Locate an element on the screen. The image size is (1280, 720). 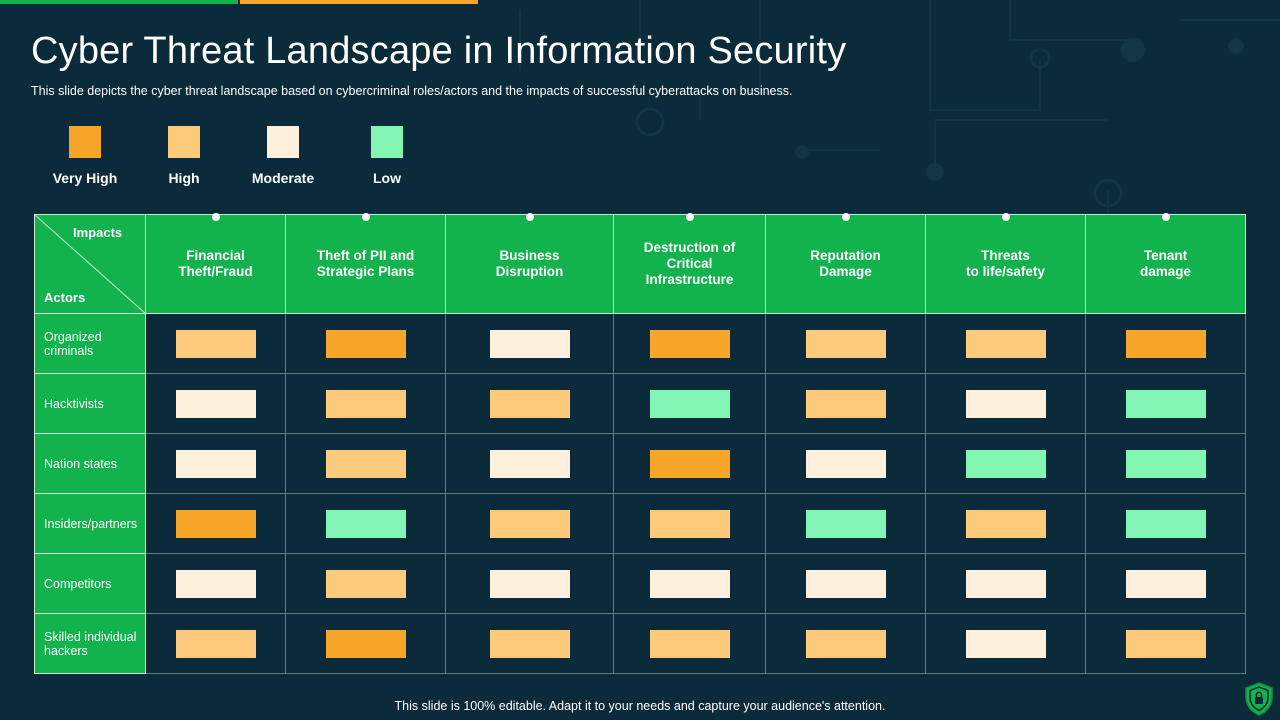
row-label-hacktivists: Hacktivists is located at coordinates (90, 403).